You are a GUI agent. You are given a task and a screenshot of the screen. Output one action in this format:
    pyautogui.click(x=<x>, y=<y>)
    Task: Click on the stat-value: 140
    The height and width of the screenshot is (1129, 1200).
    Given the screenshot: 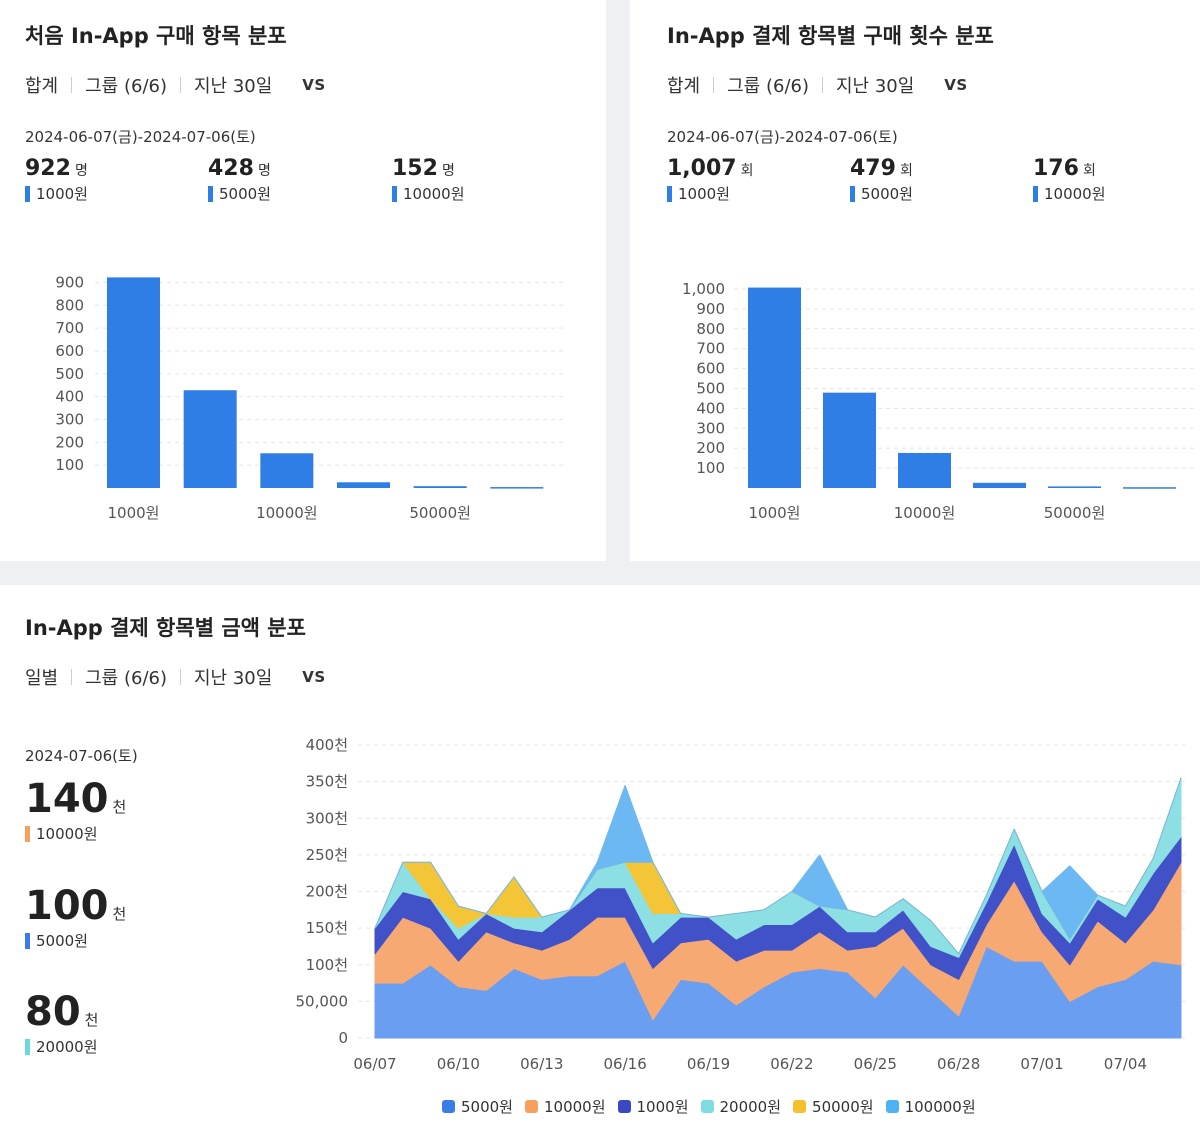 What is the action you would take?
    pyautogui.click(x=67, y=799)
    